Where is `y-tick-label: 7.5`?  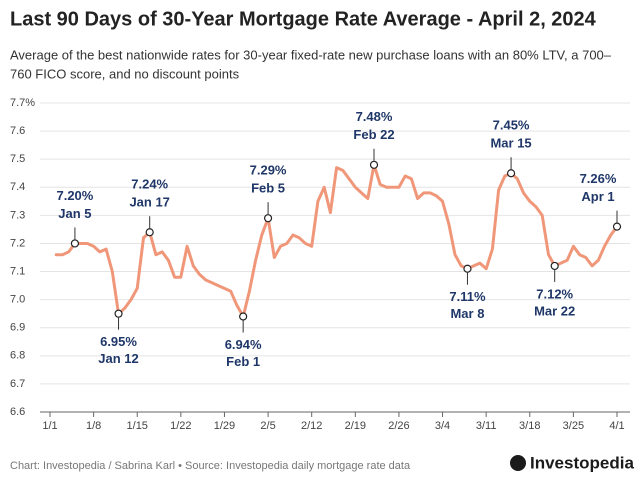 y-tick-label: 7.5 is located at coordinates (17, 159).